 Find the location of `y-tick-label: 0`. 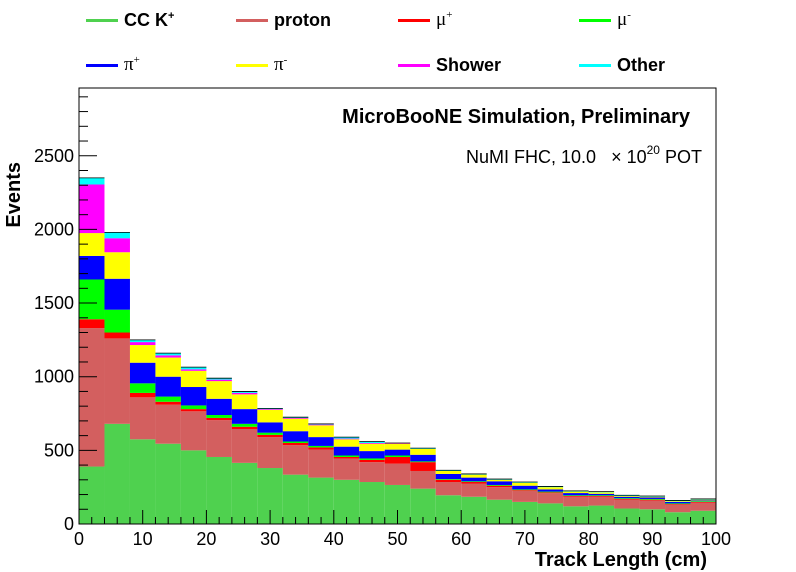

y-tick-label: 0 is located at coordinates (69, 524).